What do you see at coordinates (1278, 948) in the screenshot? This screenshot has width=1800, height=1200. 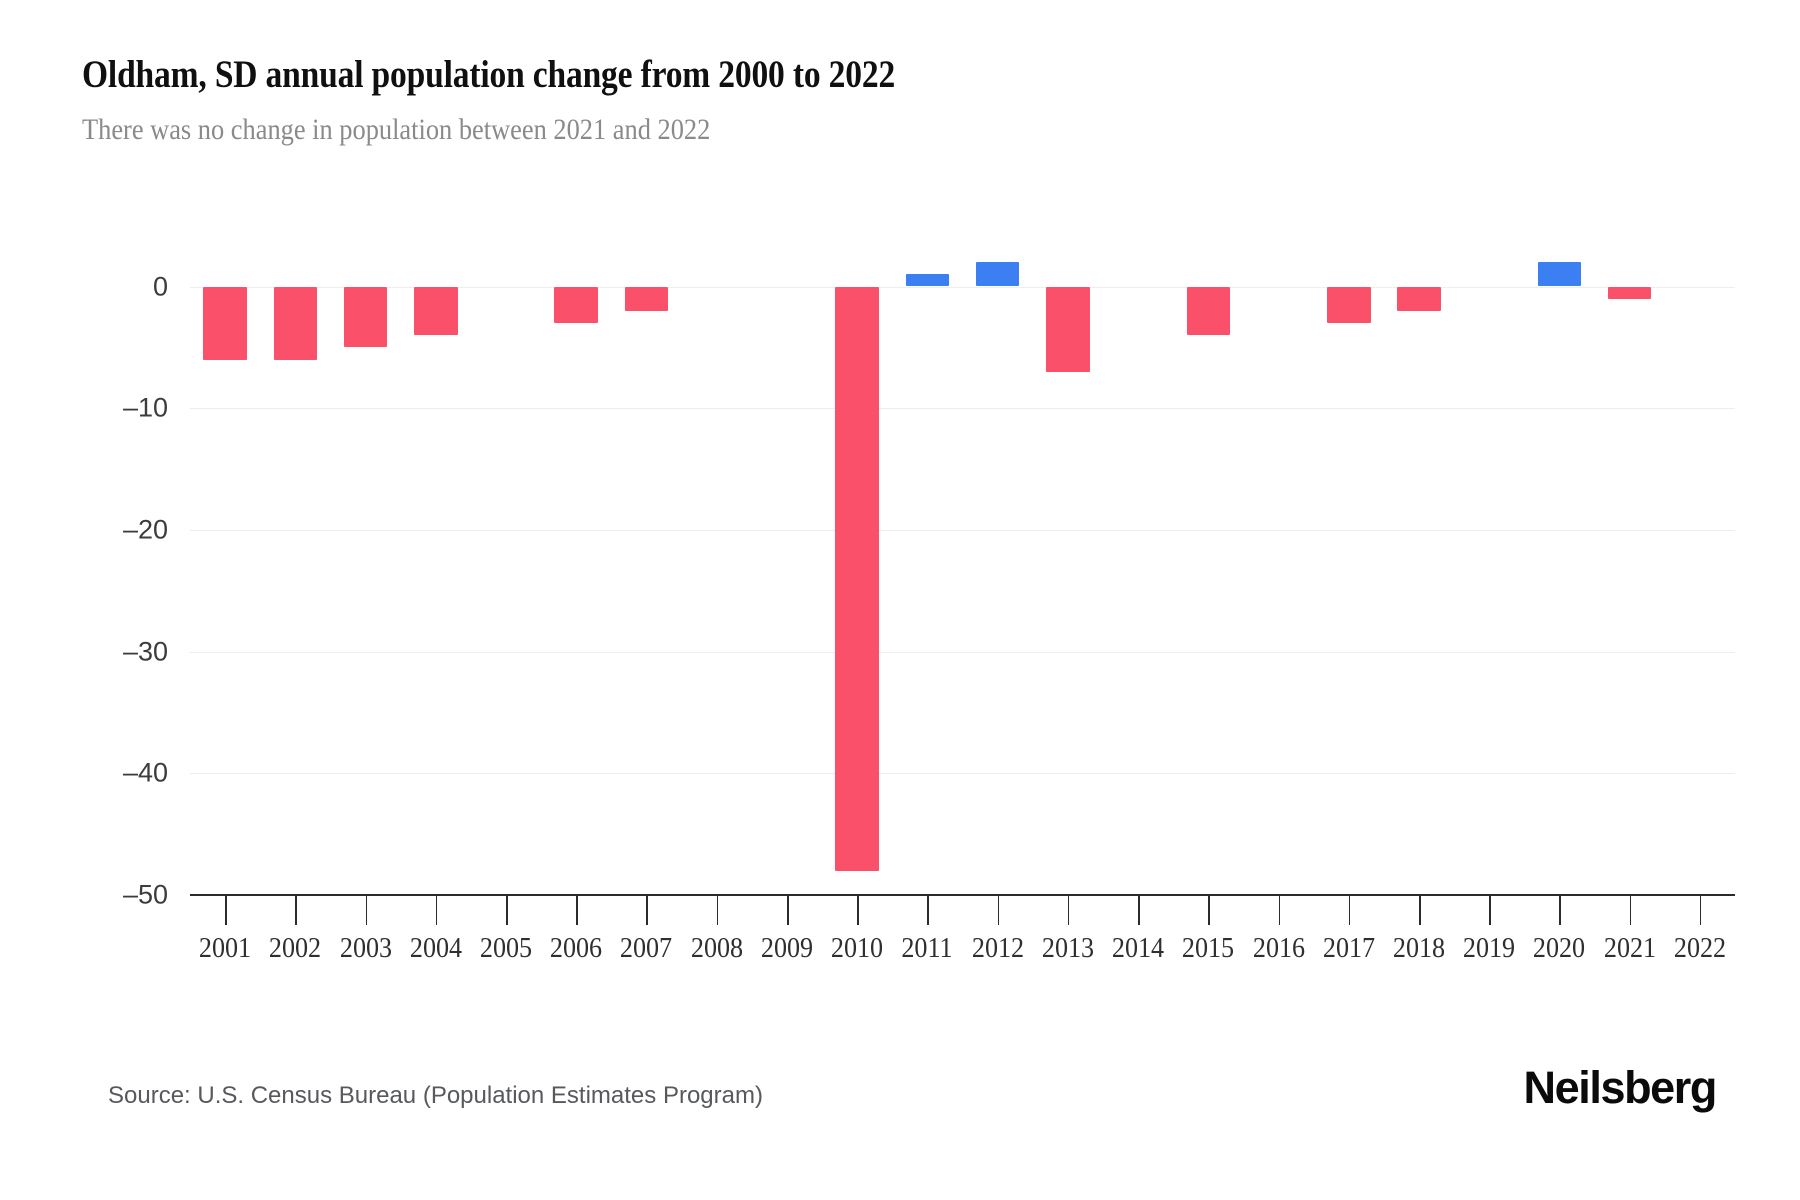 I see `x-axis-tick-label: 2016` at bounding box center [1278, 948].